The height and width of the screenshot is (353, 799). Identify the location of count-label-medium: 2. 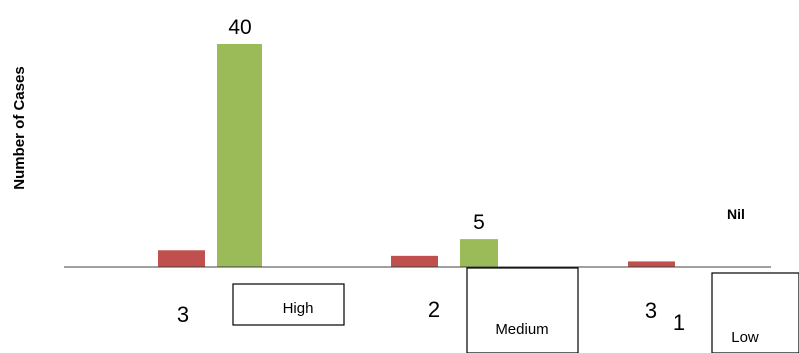
(434, 309).